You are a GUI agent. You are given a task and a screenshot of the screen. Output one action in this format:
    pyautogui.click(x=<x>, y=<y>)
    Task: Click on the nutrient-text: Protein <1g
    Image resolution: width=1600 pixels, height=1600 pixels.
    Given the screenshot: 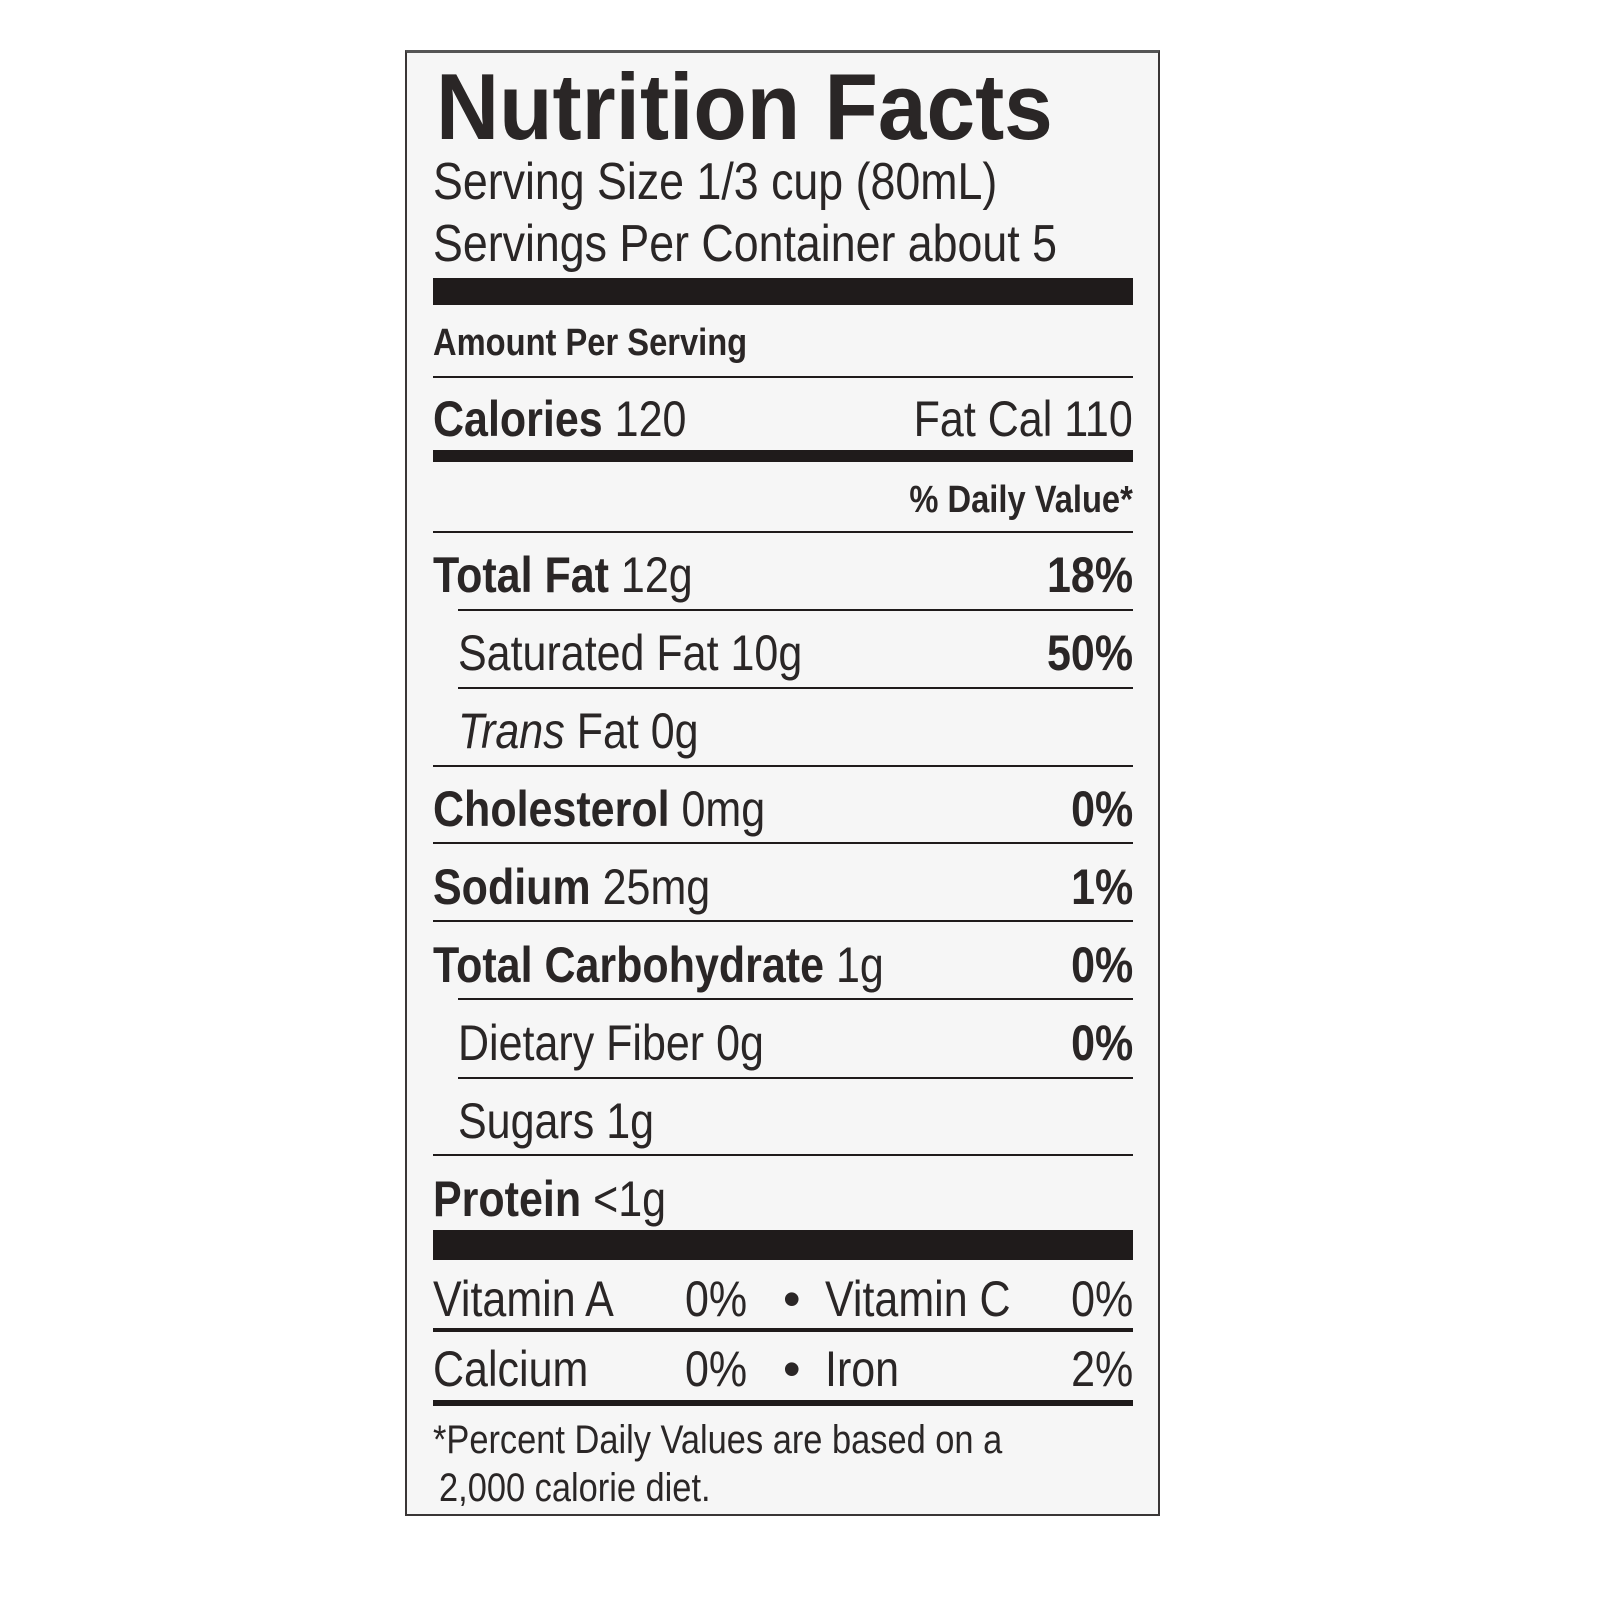 What is the action you would take?
    pyautogui.click(x=549, y=1199)
    